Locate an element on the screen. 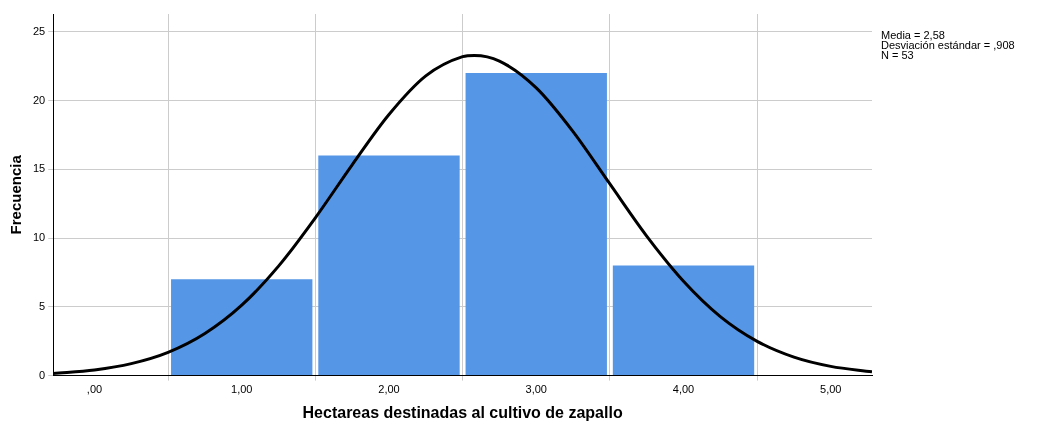 This screenshot has width=1064, height=427. text: Desviación estándar = ,908 is located at coordinates (948, 44).